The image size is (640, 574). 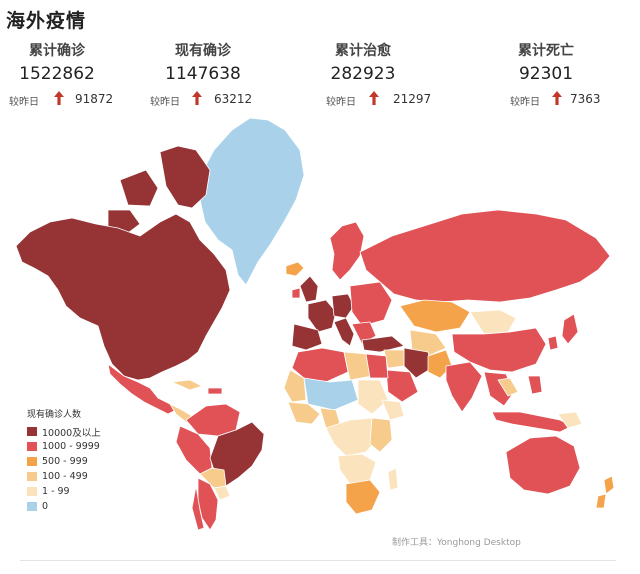 I want to click on legend-label: 500 - 999, so click(x=65, y=461).